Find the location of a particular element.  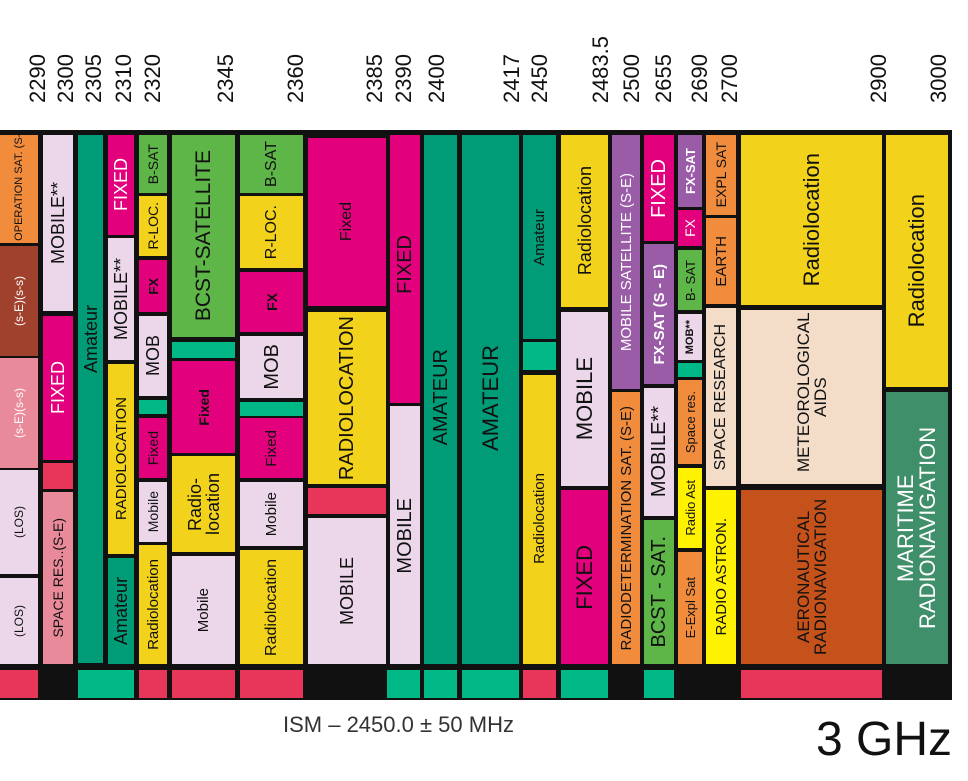

earth-exploration-block: EARTH is located at coordinates (721, 261).